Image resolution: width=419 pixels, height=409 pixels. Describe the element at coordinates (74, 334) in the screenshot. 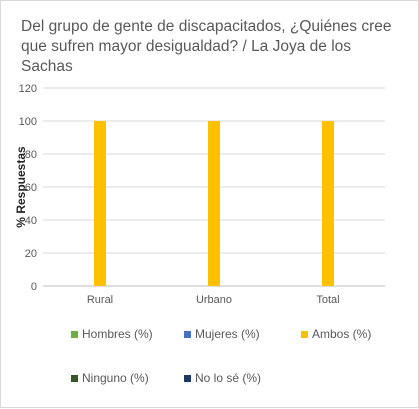

I see `legend-swatch-hombres` at that location.